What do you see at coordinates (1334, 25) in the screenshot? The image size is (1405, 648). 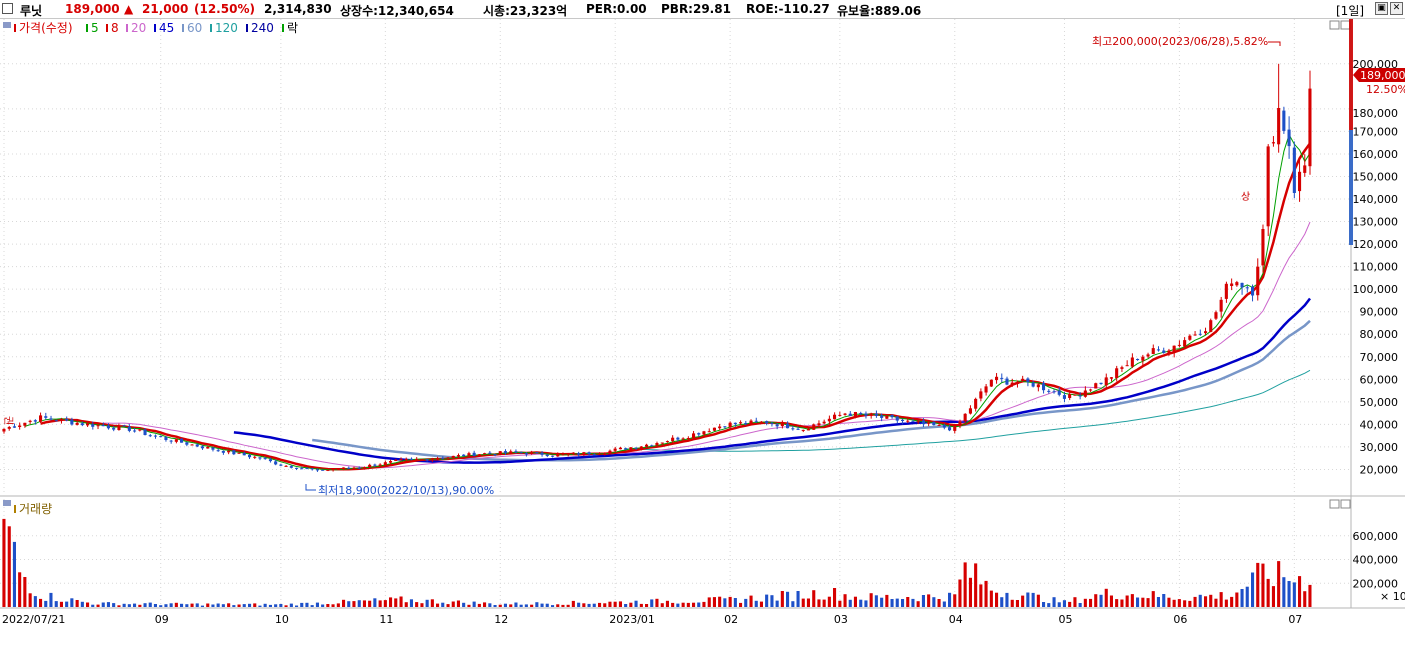 I see `price-panel-minimize-button` at bounding box center [1334, 25].